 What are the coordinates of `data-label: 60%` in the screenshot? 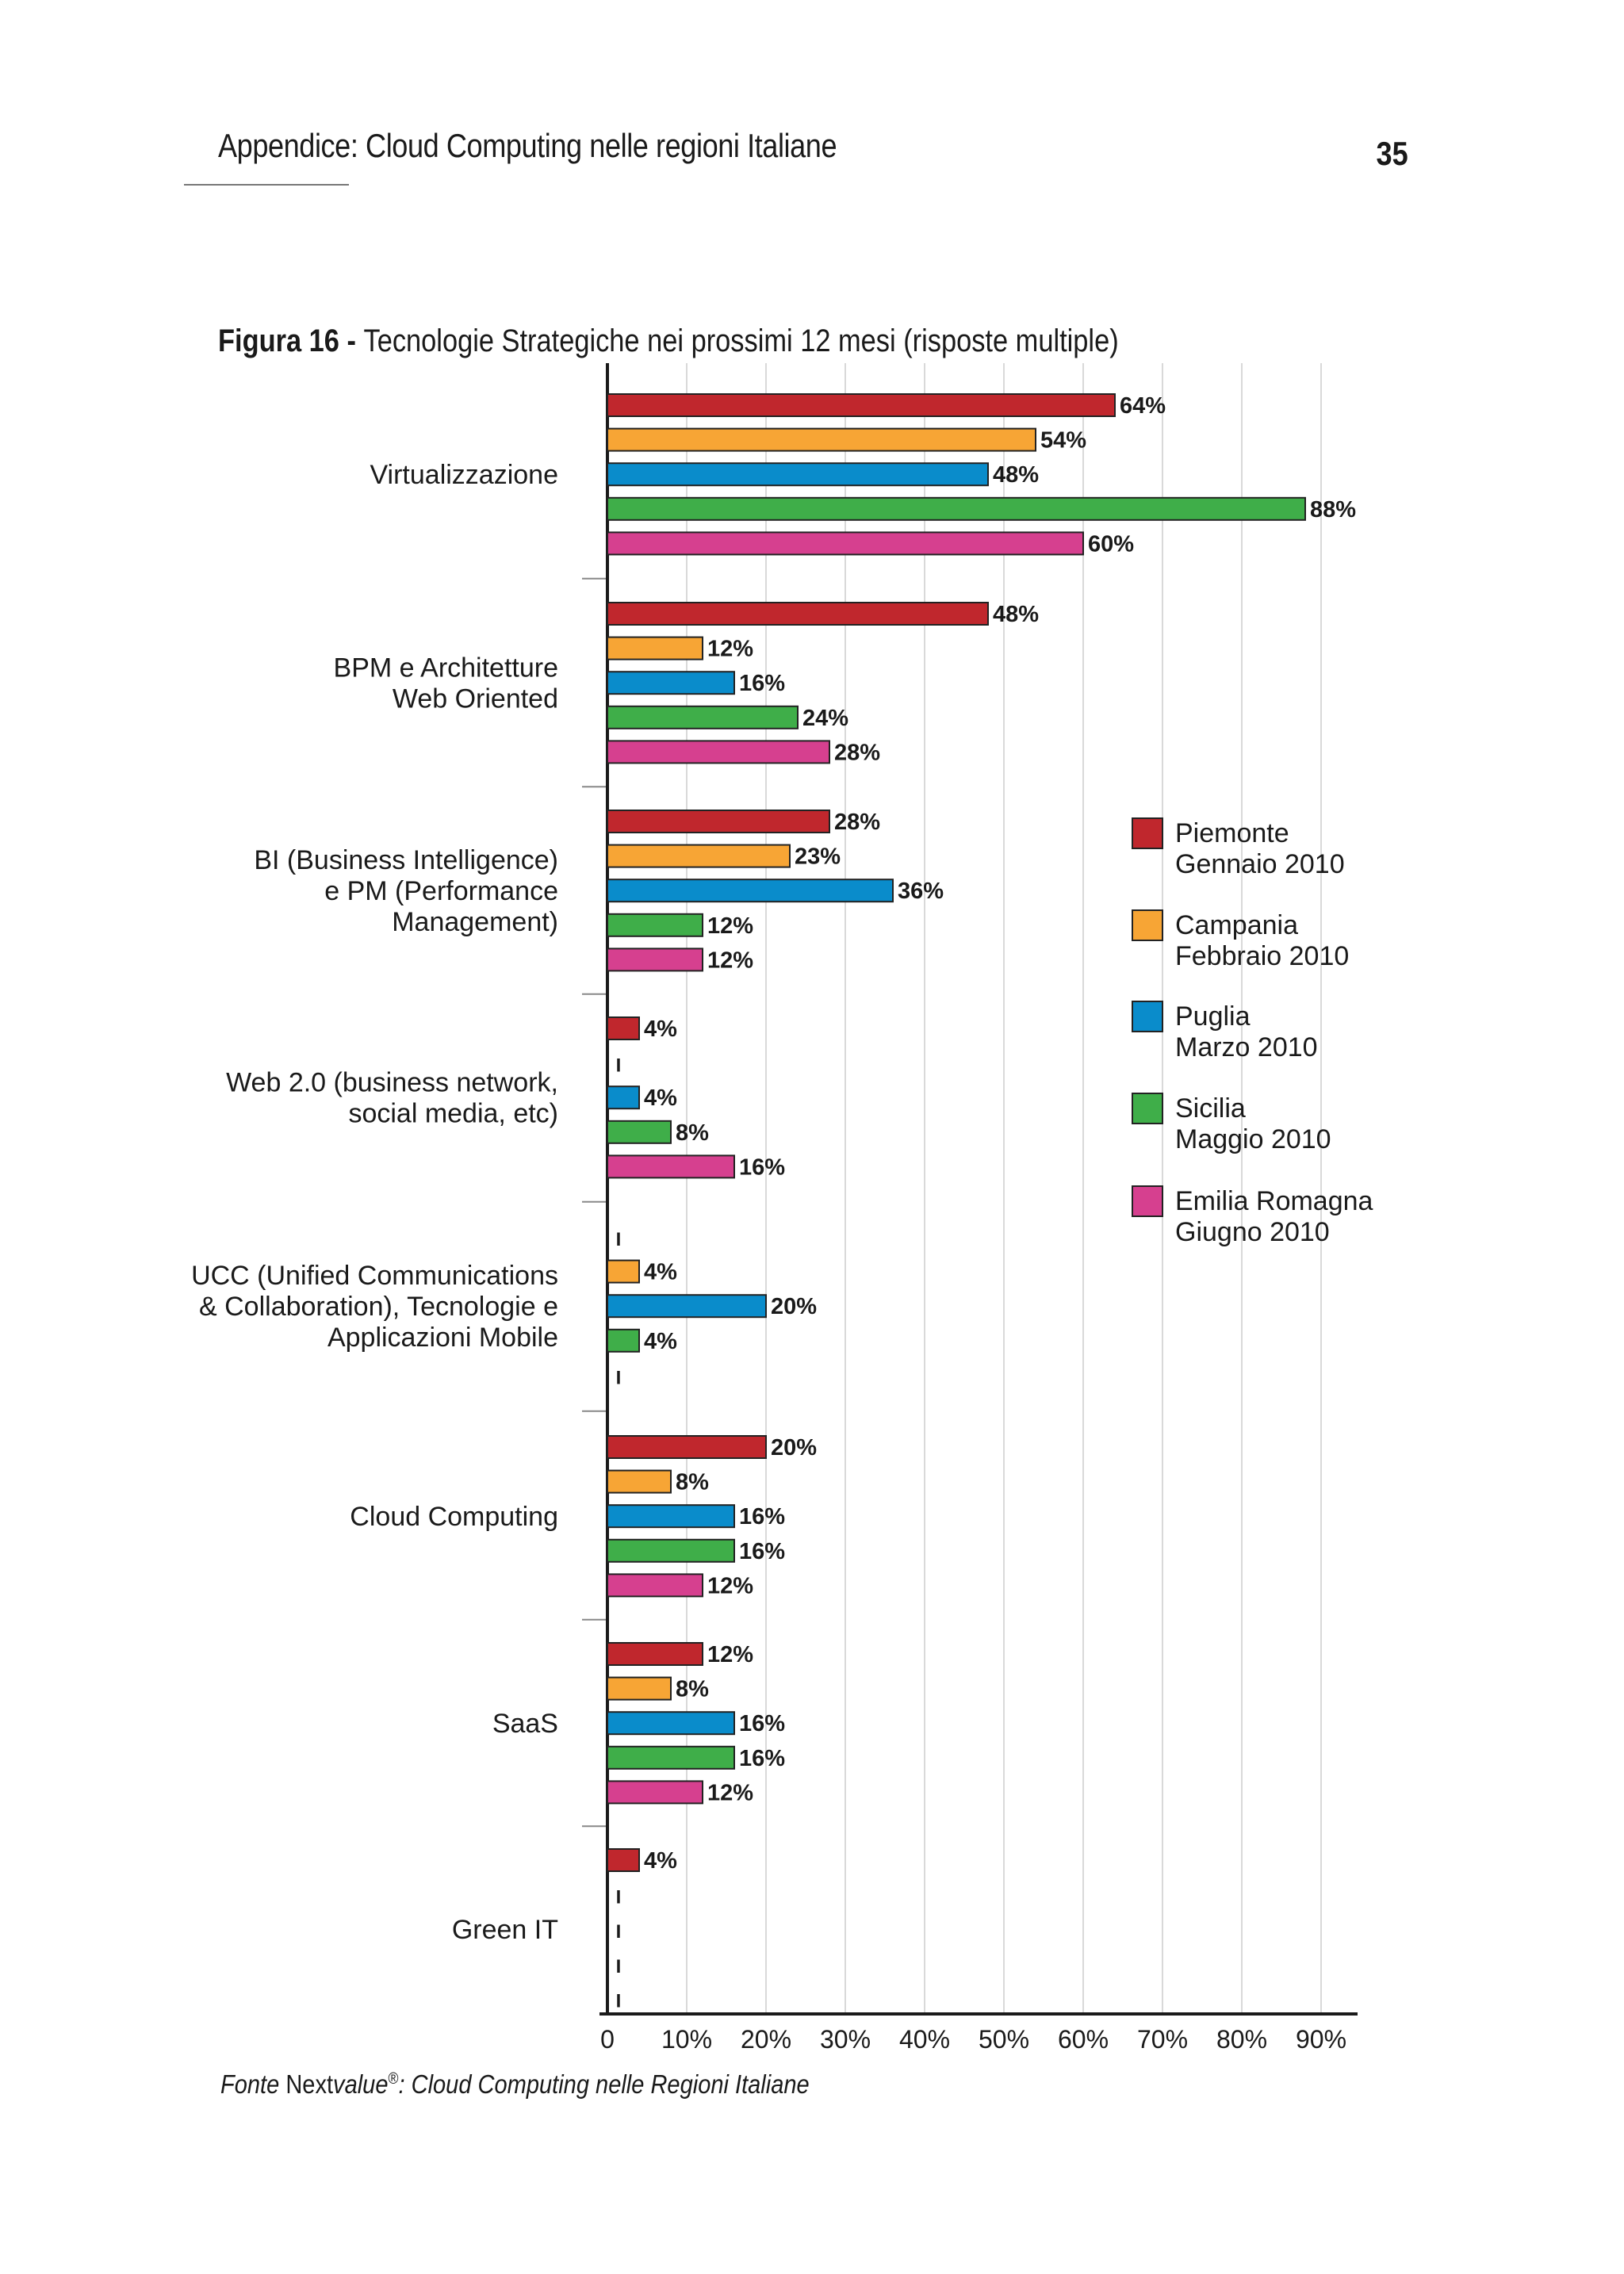 It's located at (1111, 544).